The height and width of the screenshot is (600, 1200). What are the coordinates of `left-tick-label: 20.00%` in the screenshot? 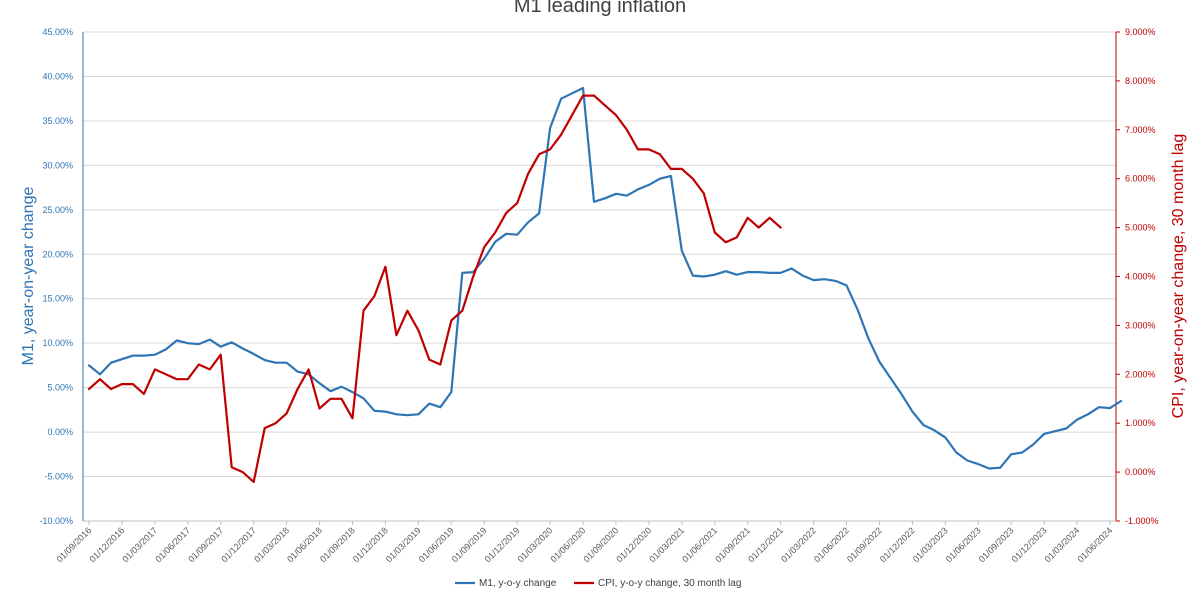 It's located at (57, 254).